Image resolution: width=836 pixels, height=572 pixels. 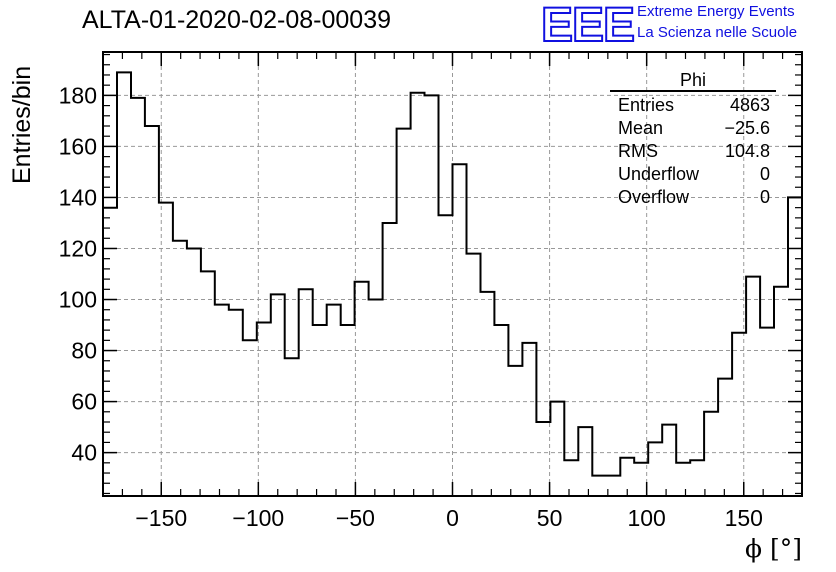 What do you see at coordinates (638, 151) in the screenshot?
I see `stats-label: RMS` at bounding box center [638, 151].